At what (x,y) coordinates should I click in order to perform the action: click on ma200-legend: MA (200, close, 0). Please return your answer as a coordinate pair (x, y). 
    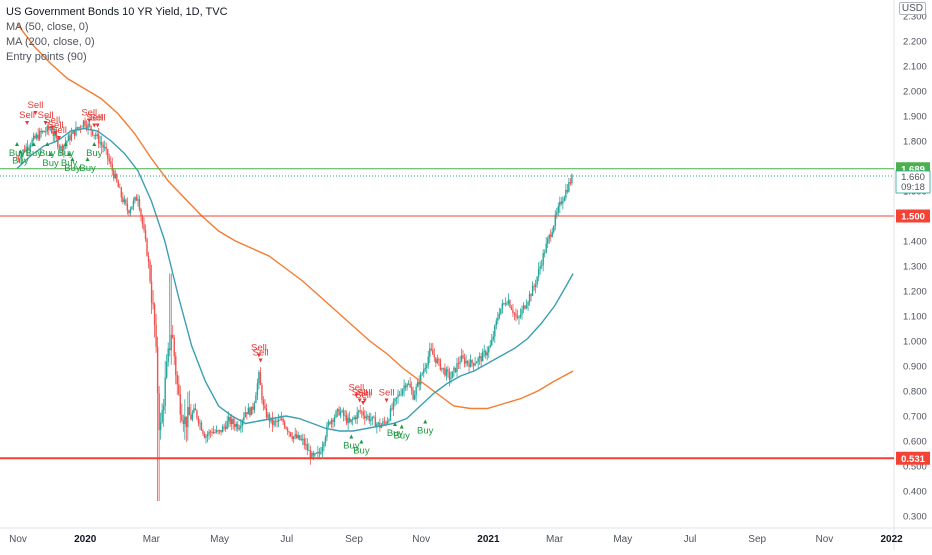
    Looking at the image, I should click on (50, 42).